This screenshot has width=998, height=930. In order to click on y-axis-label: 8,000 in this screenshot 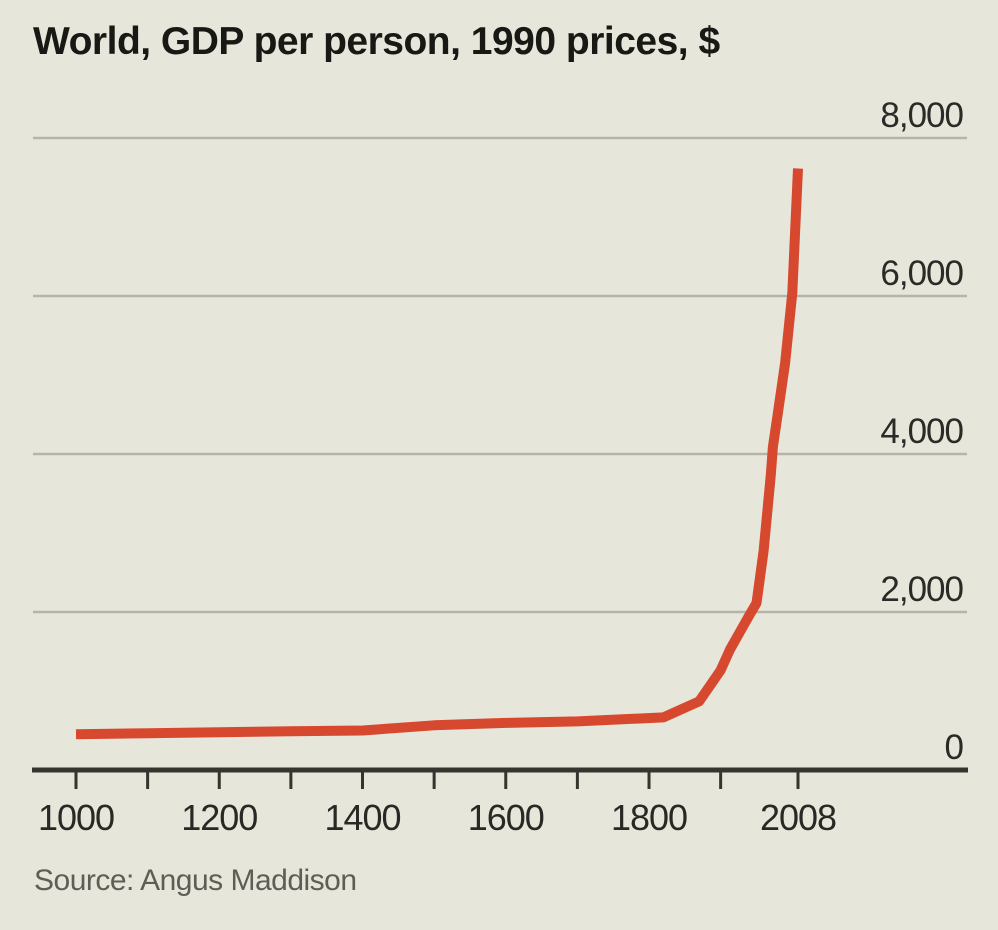, I will do `click(921, 115)`.